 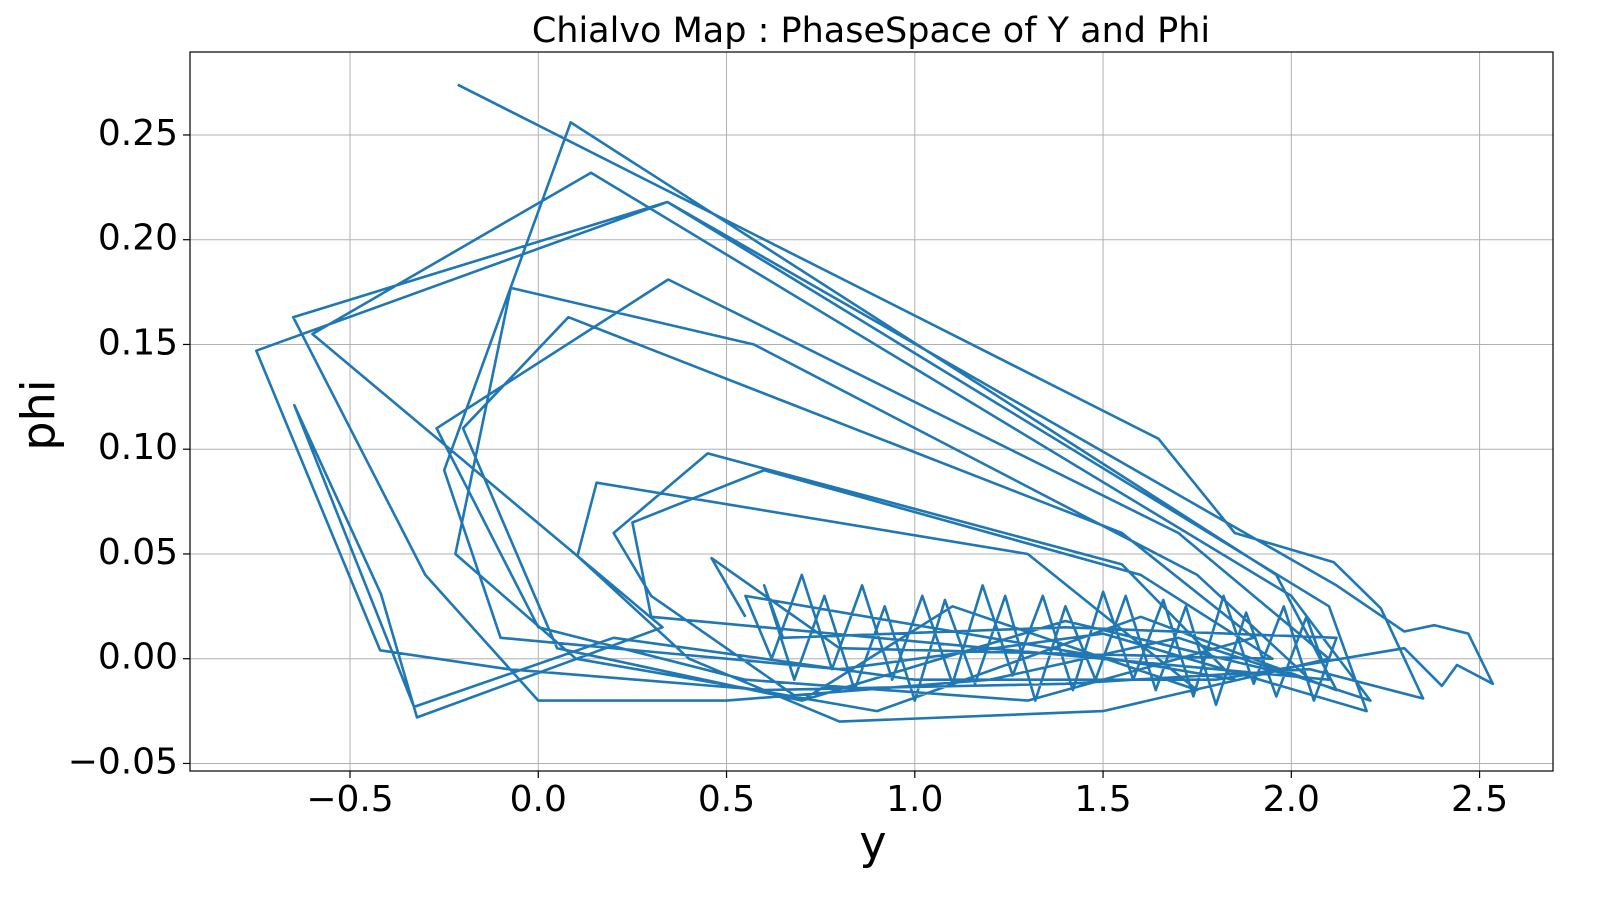 I want to click on chart-title: Chialvo Map : PhaseSpace of Y and Phi, so click(x=871, y=31).